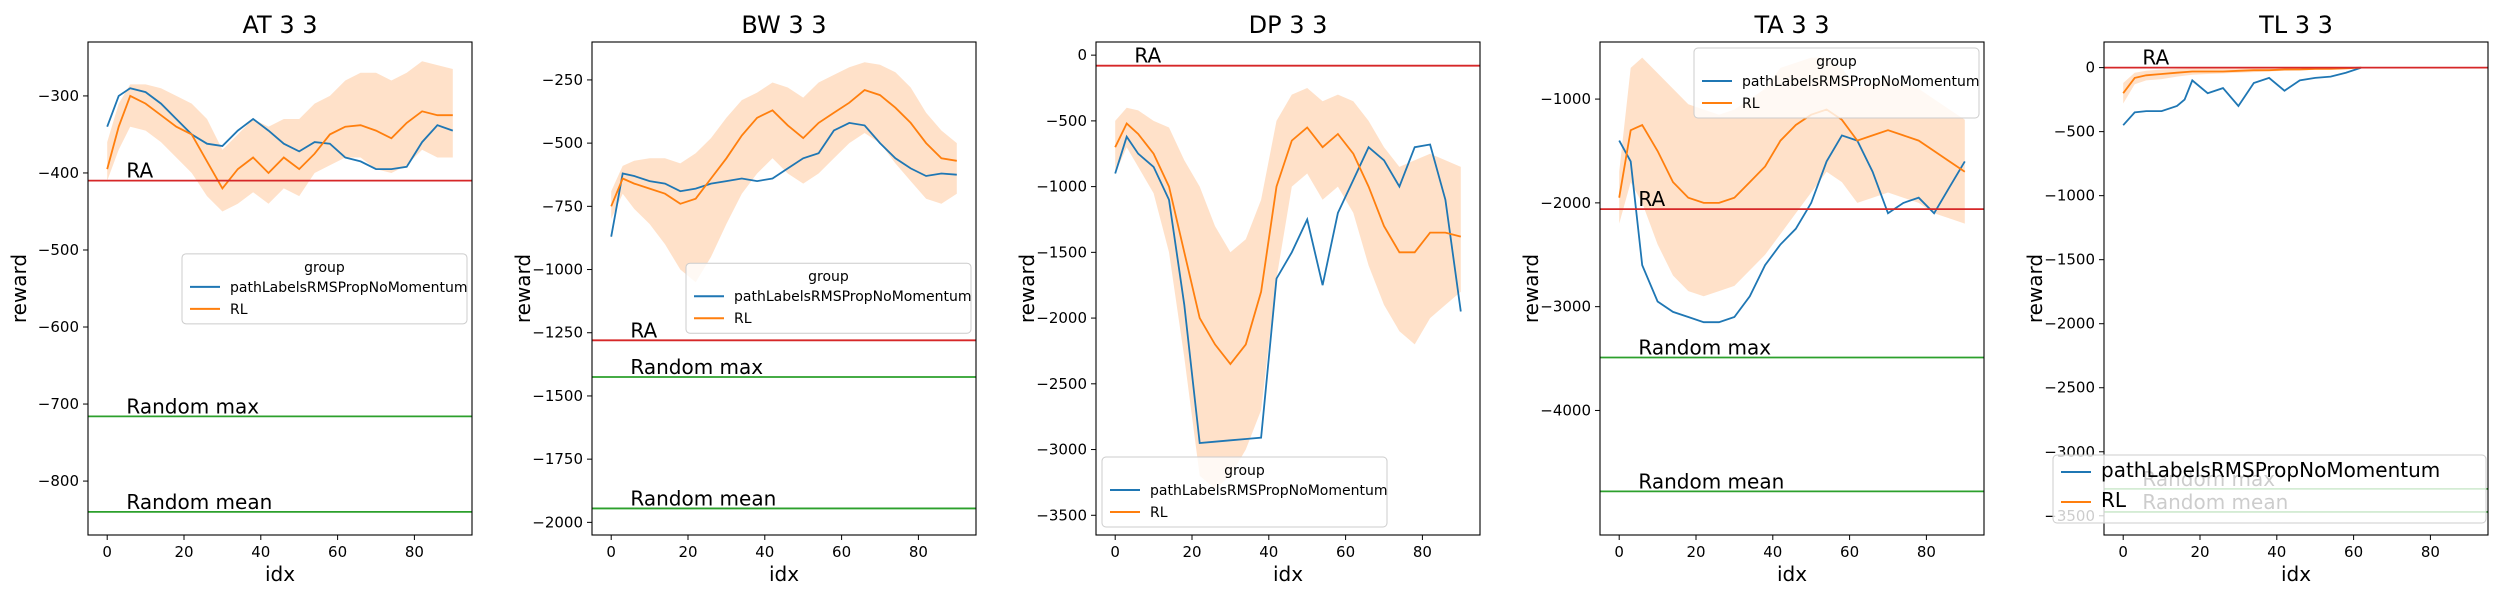  I want to click on y-tick-label: −2500, so click(2069, 388).